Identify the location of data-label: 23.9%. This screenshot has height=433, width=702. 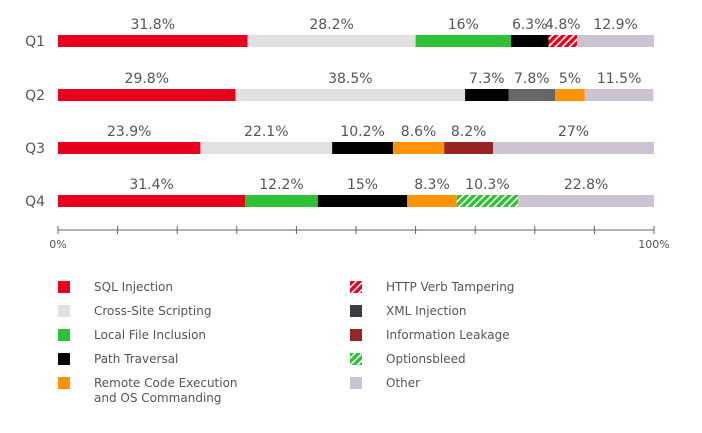
(129, 132).